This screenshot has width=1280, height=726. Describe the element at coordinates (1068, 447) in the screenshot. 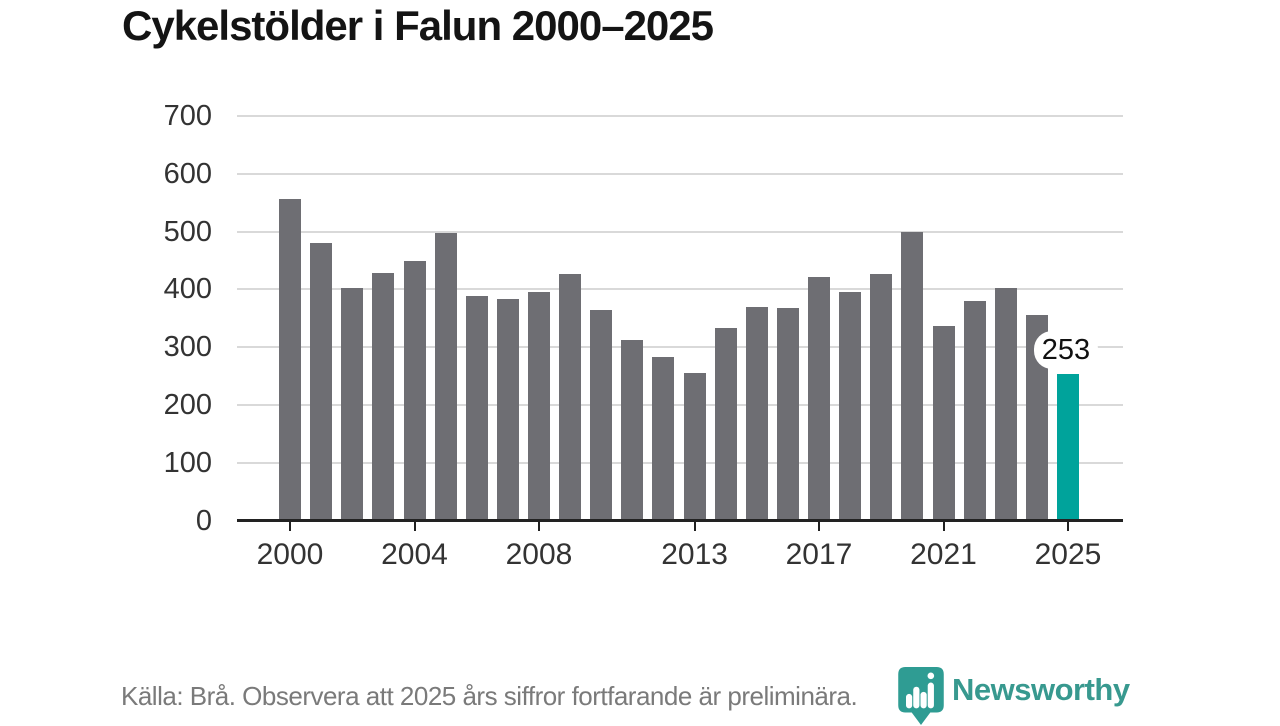

I see `bar-highlighted` at that location.